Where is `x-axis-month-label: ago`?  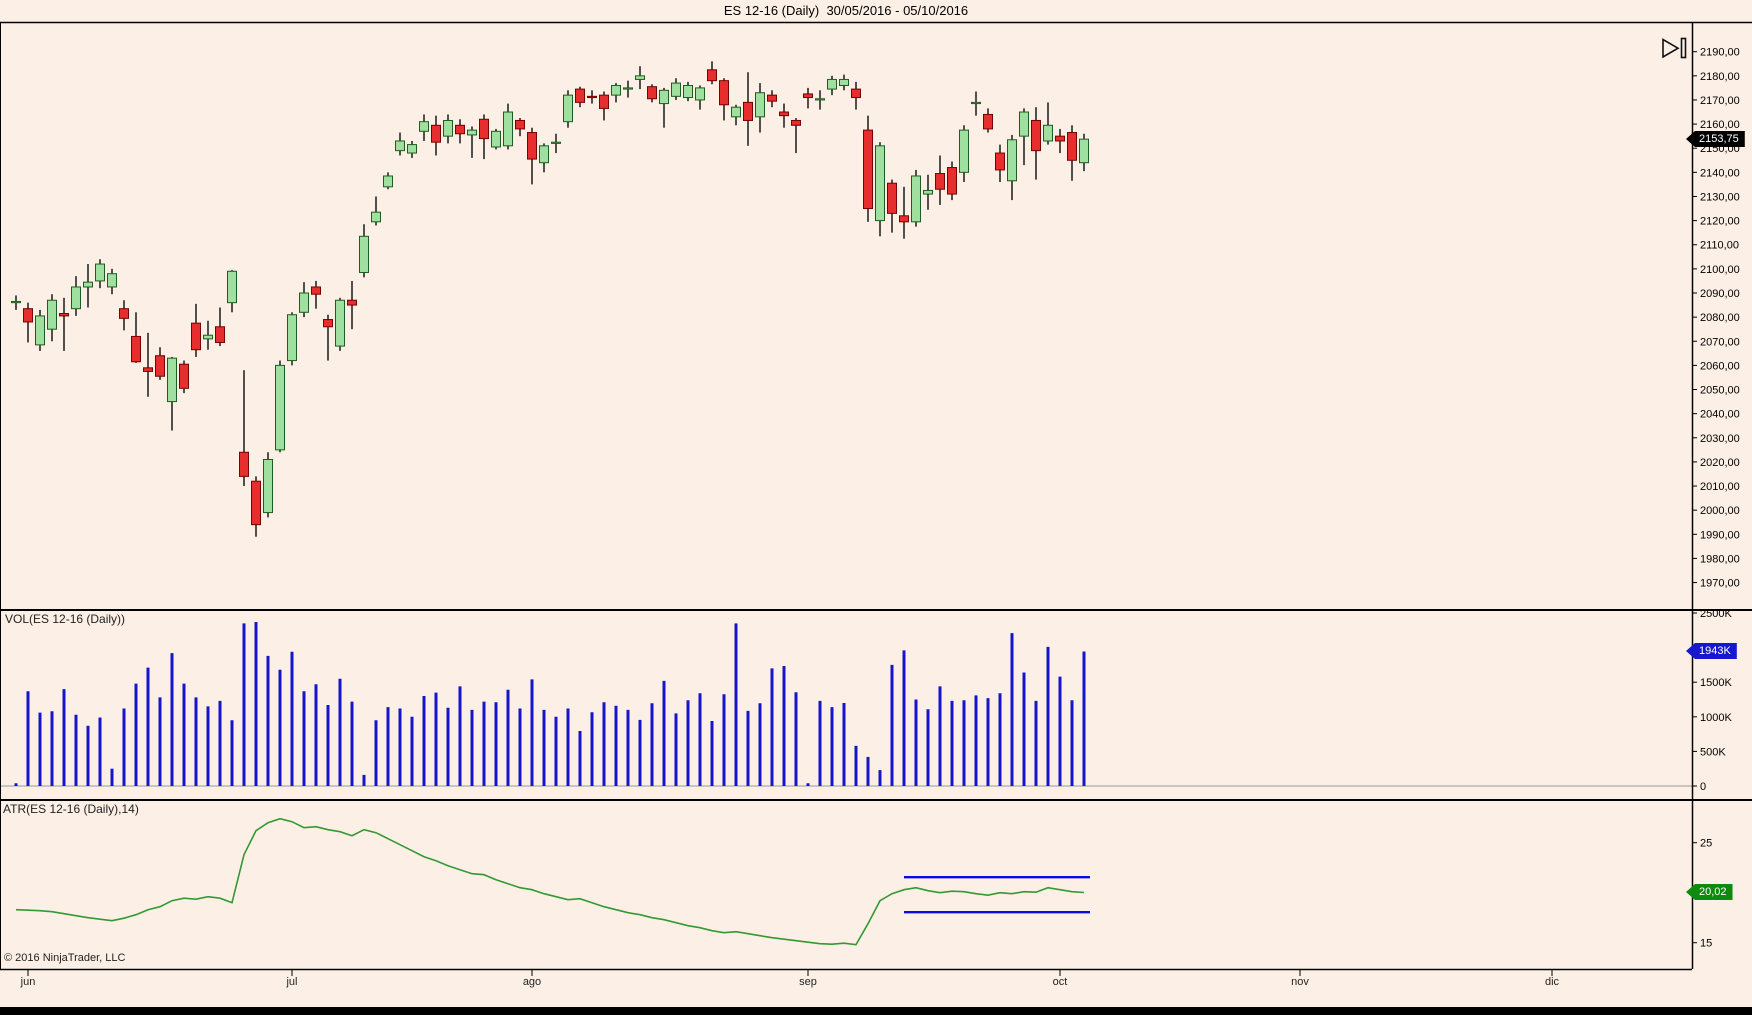
x-axis-month-label: ago is located at coordinates (532, 982).